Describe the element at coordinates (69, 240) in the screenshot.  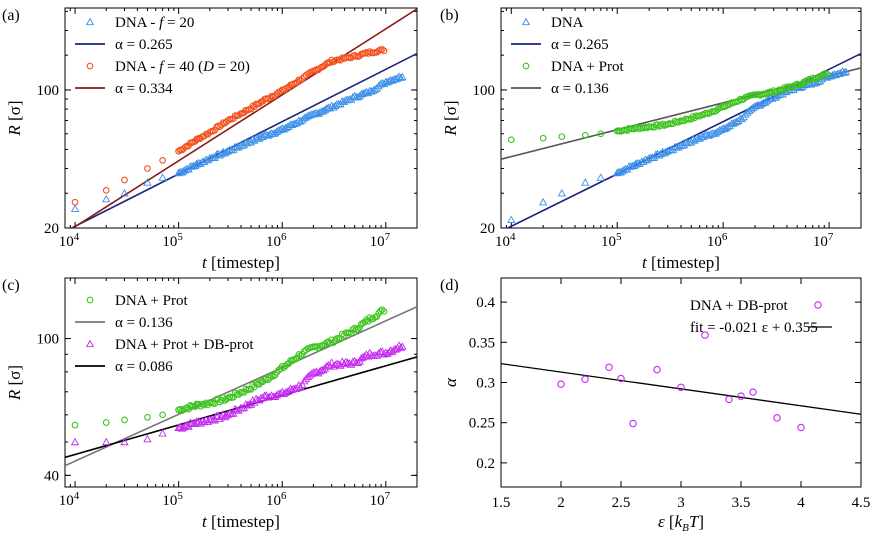
I see `x-tick-label: 10⁴` at that location.